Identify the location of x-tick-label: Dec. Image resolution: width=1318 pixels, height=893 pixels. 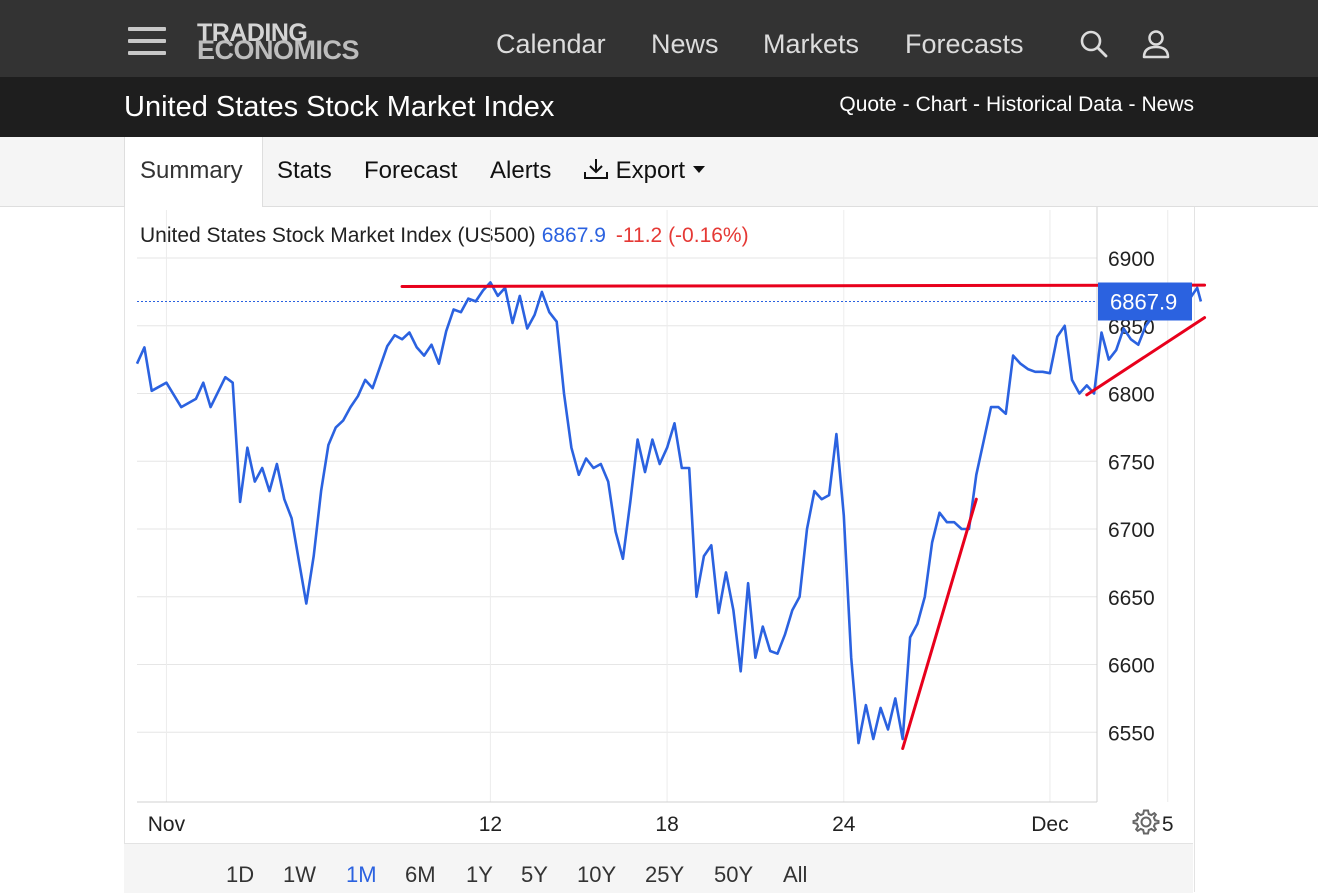
(1049, 824).